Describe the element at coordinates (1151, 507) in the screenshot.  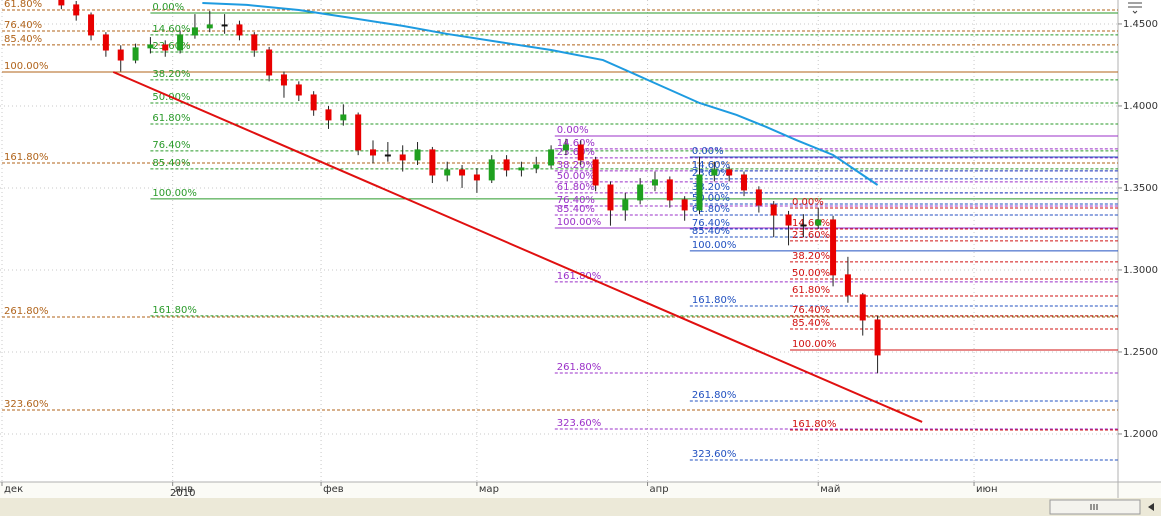
I see `scroll-arrow` at that location.